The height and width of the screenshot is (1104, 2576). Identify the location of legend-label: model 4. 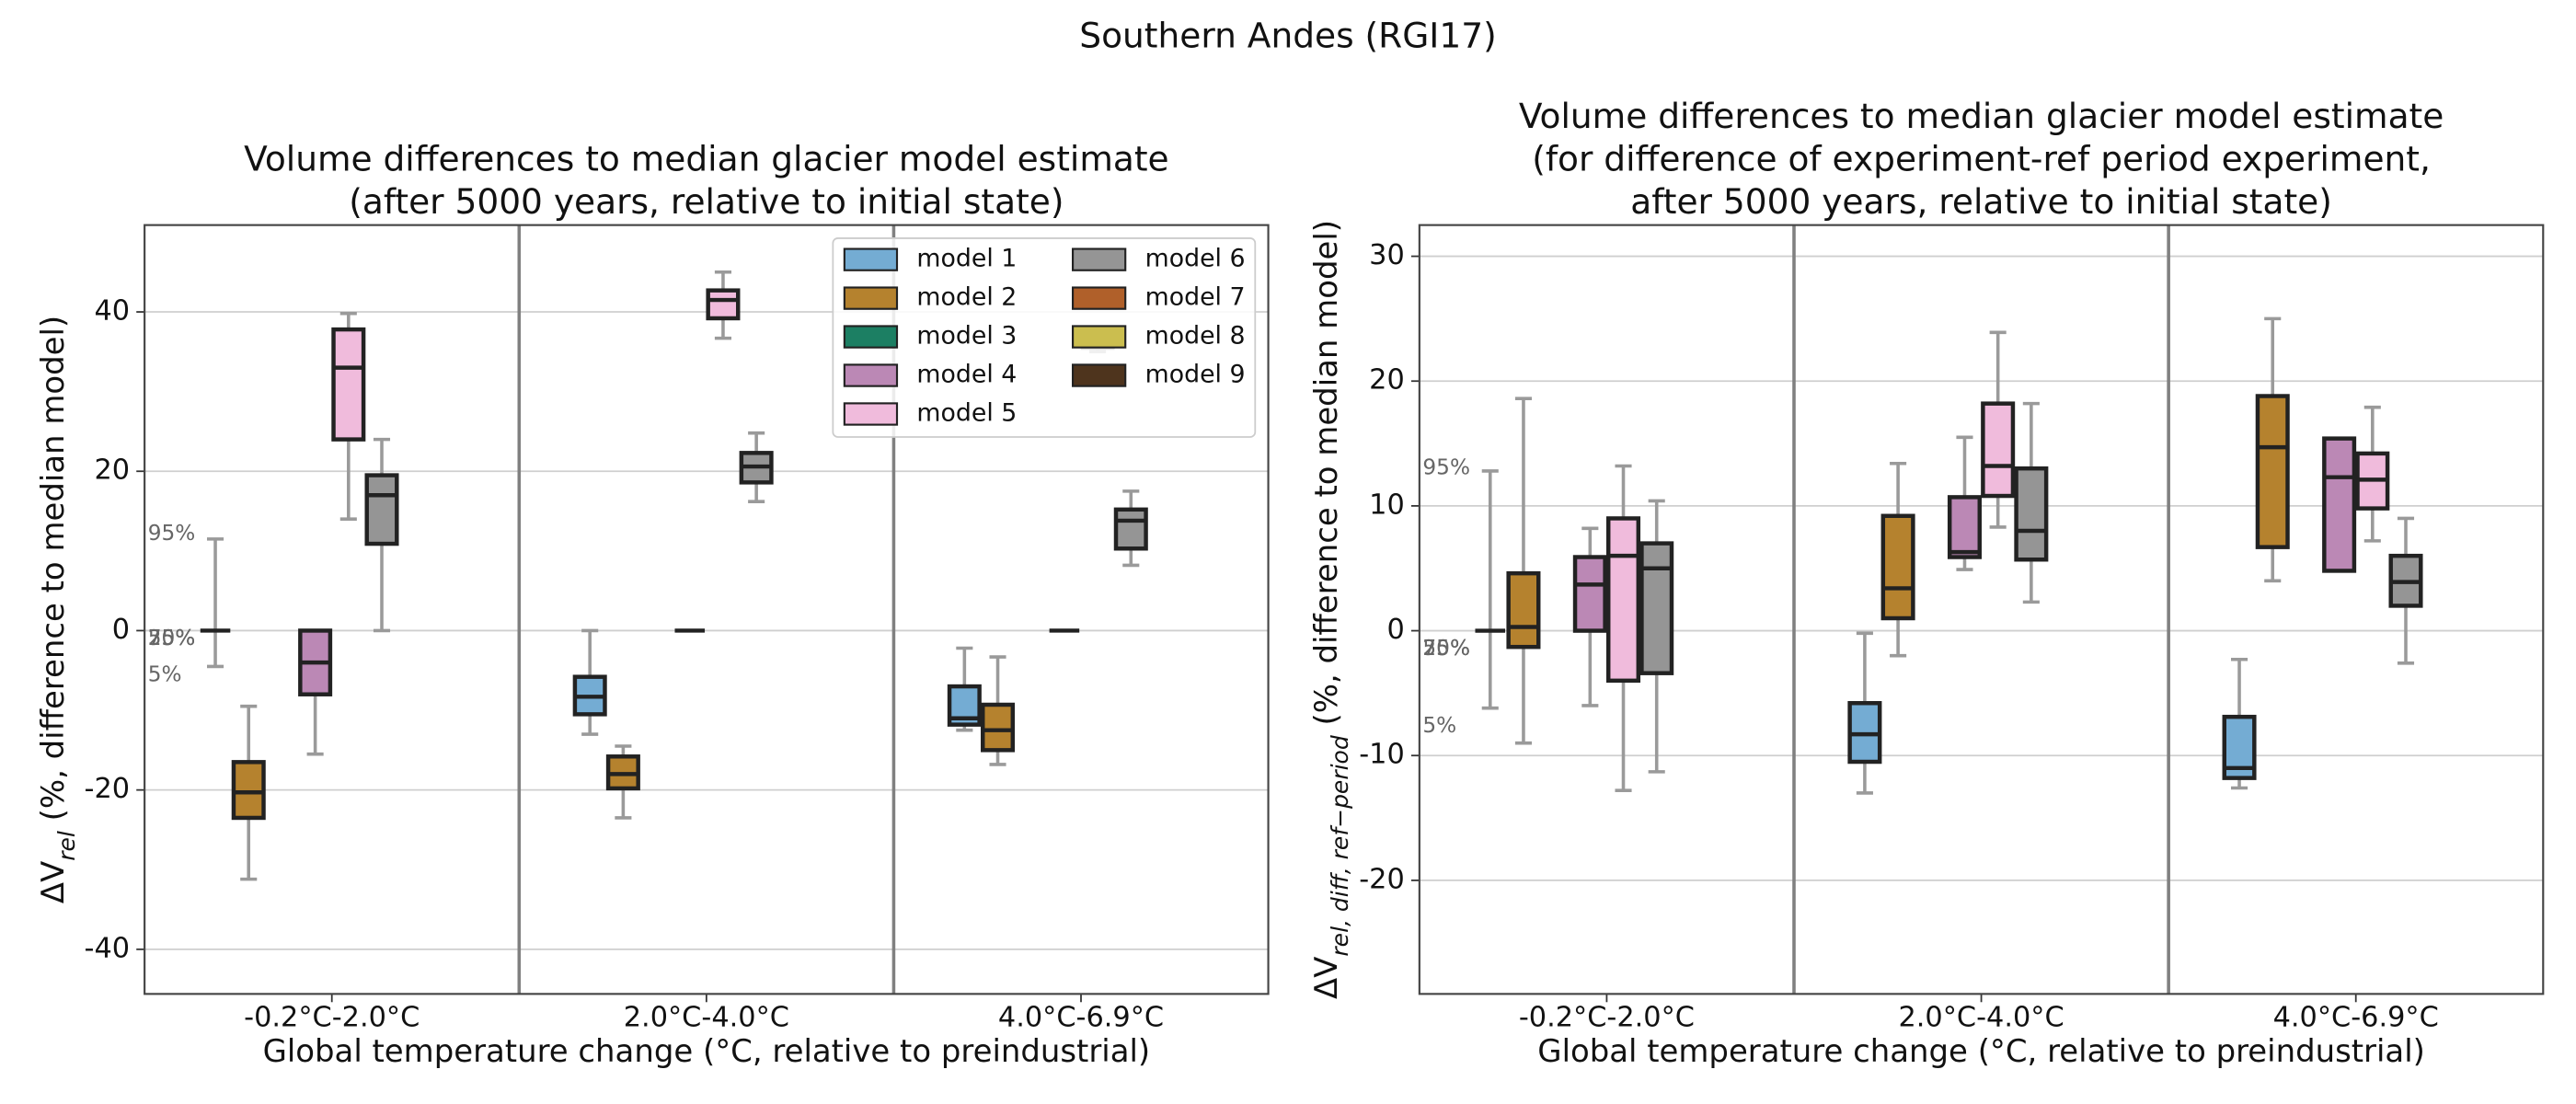
(966, 375).